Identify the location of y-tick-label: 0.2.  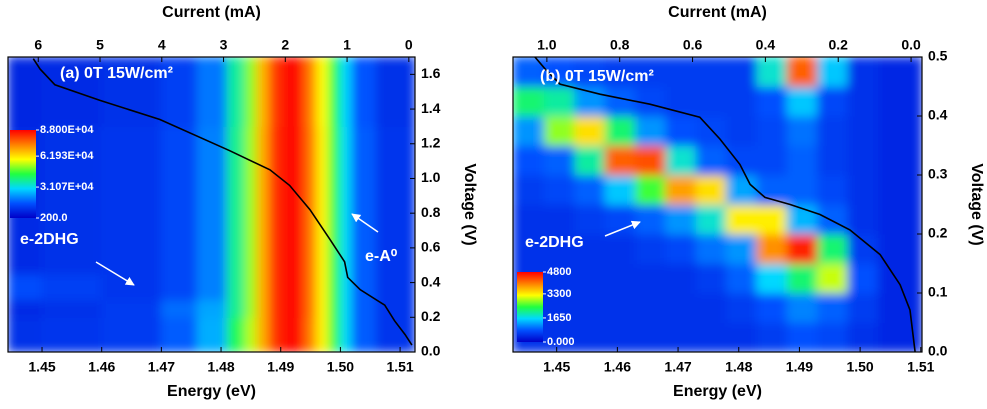
(431, 316).